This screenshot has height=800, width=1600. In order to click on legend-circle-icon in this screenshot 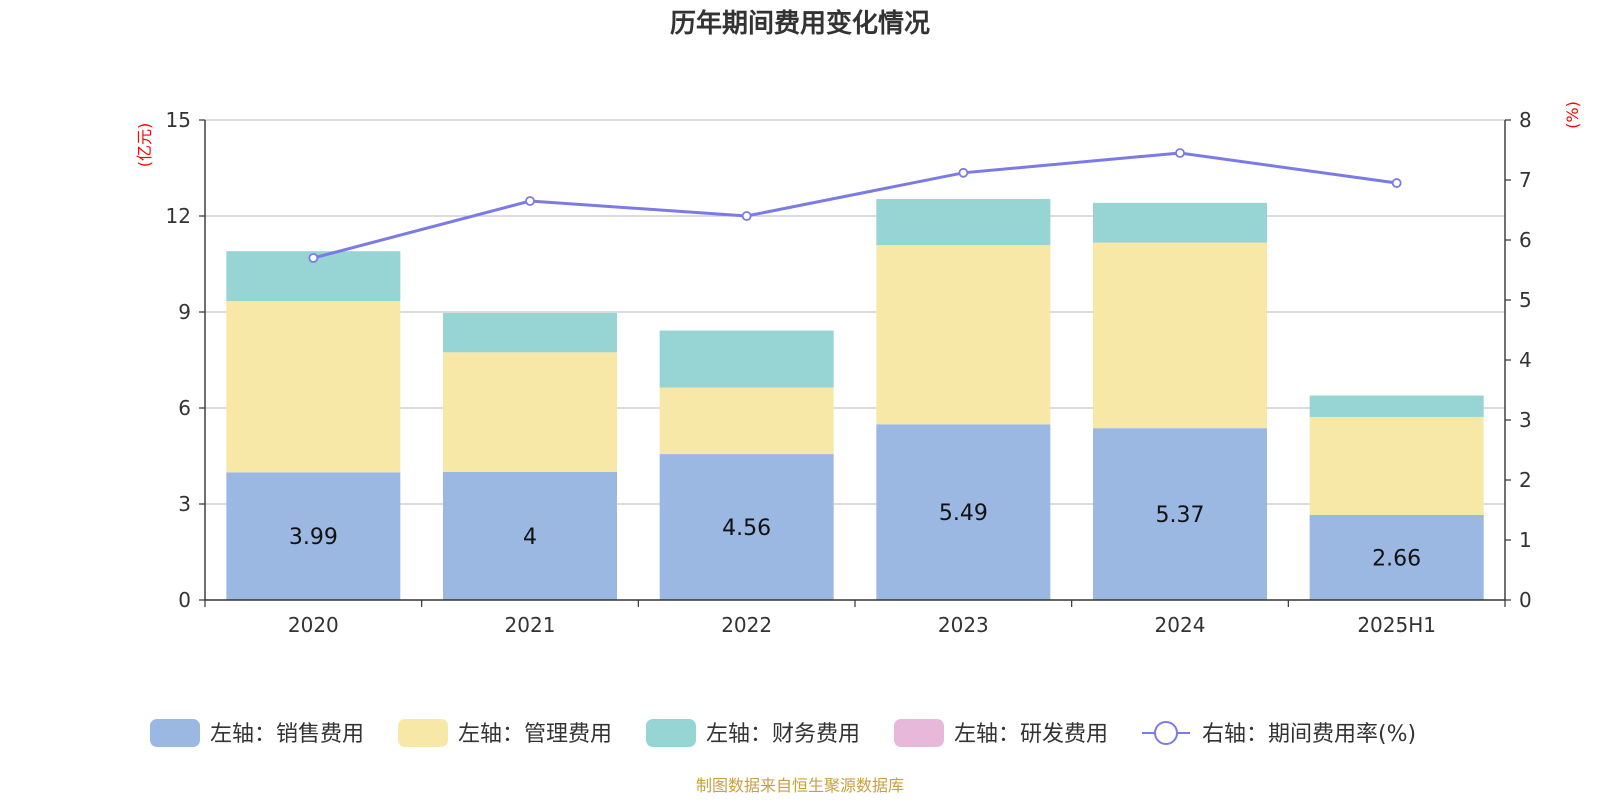, I will do `click(1166, 733)`.